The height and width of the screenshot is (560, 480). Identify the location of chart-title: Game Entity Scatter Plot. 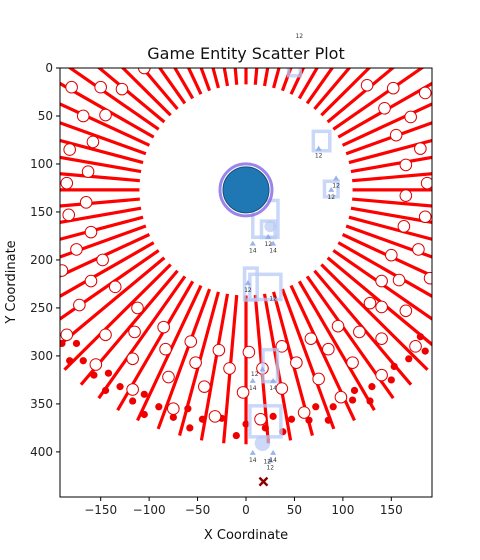
(245, 53).